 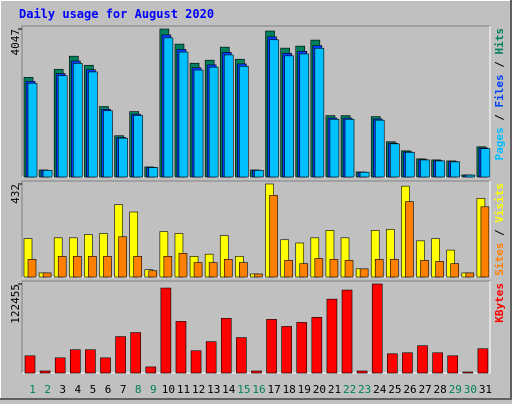 What do you see at coordinates (499, 90) in the screenshot?
I see `legend-entry: Files` at bounding box center [499, 90].